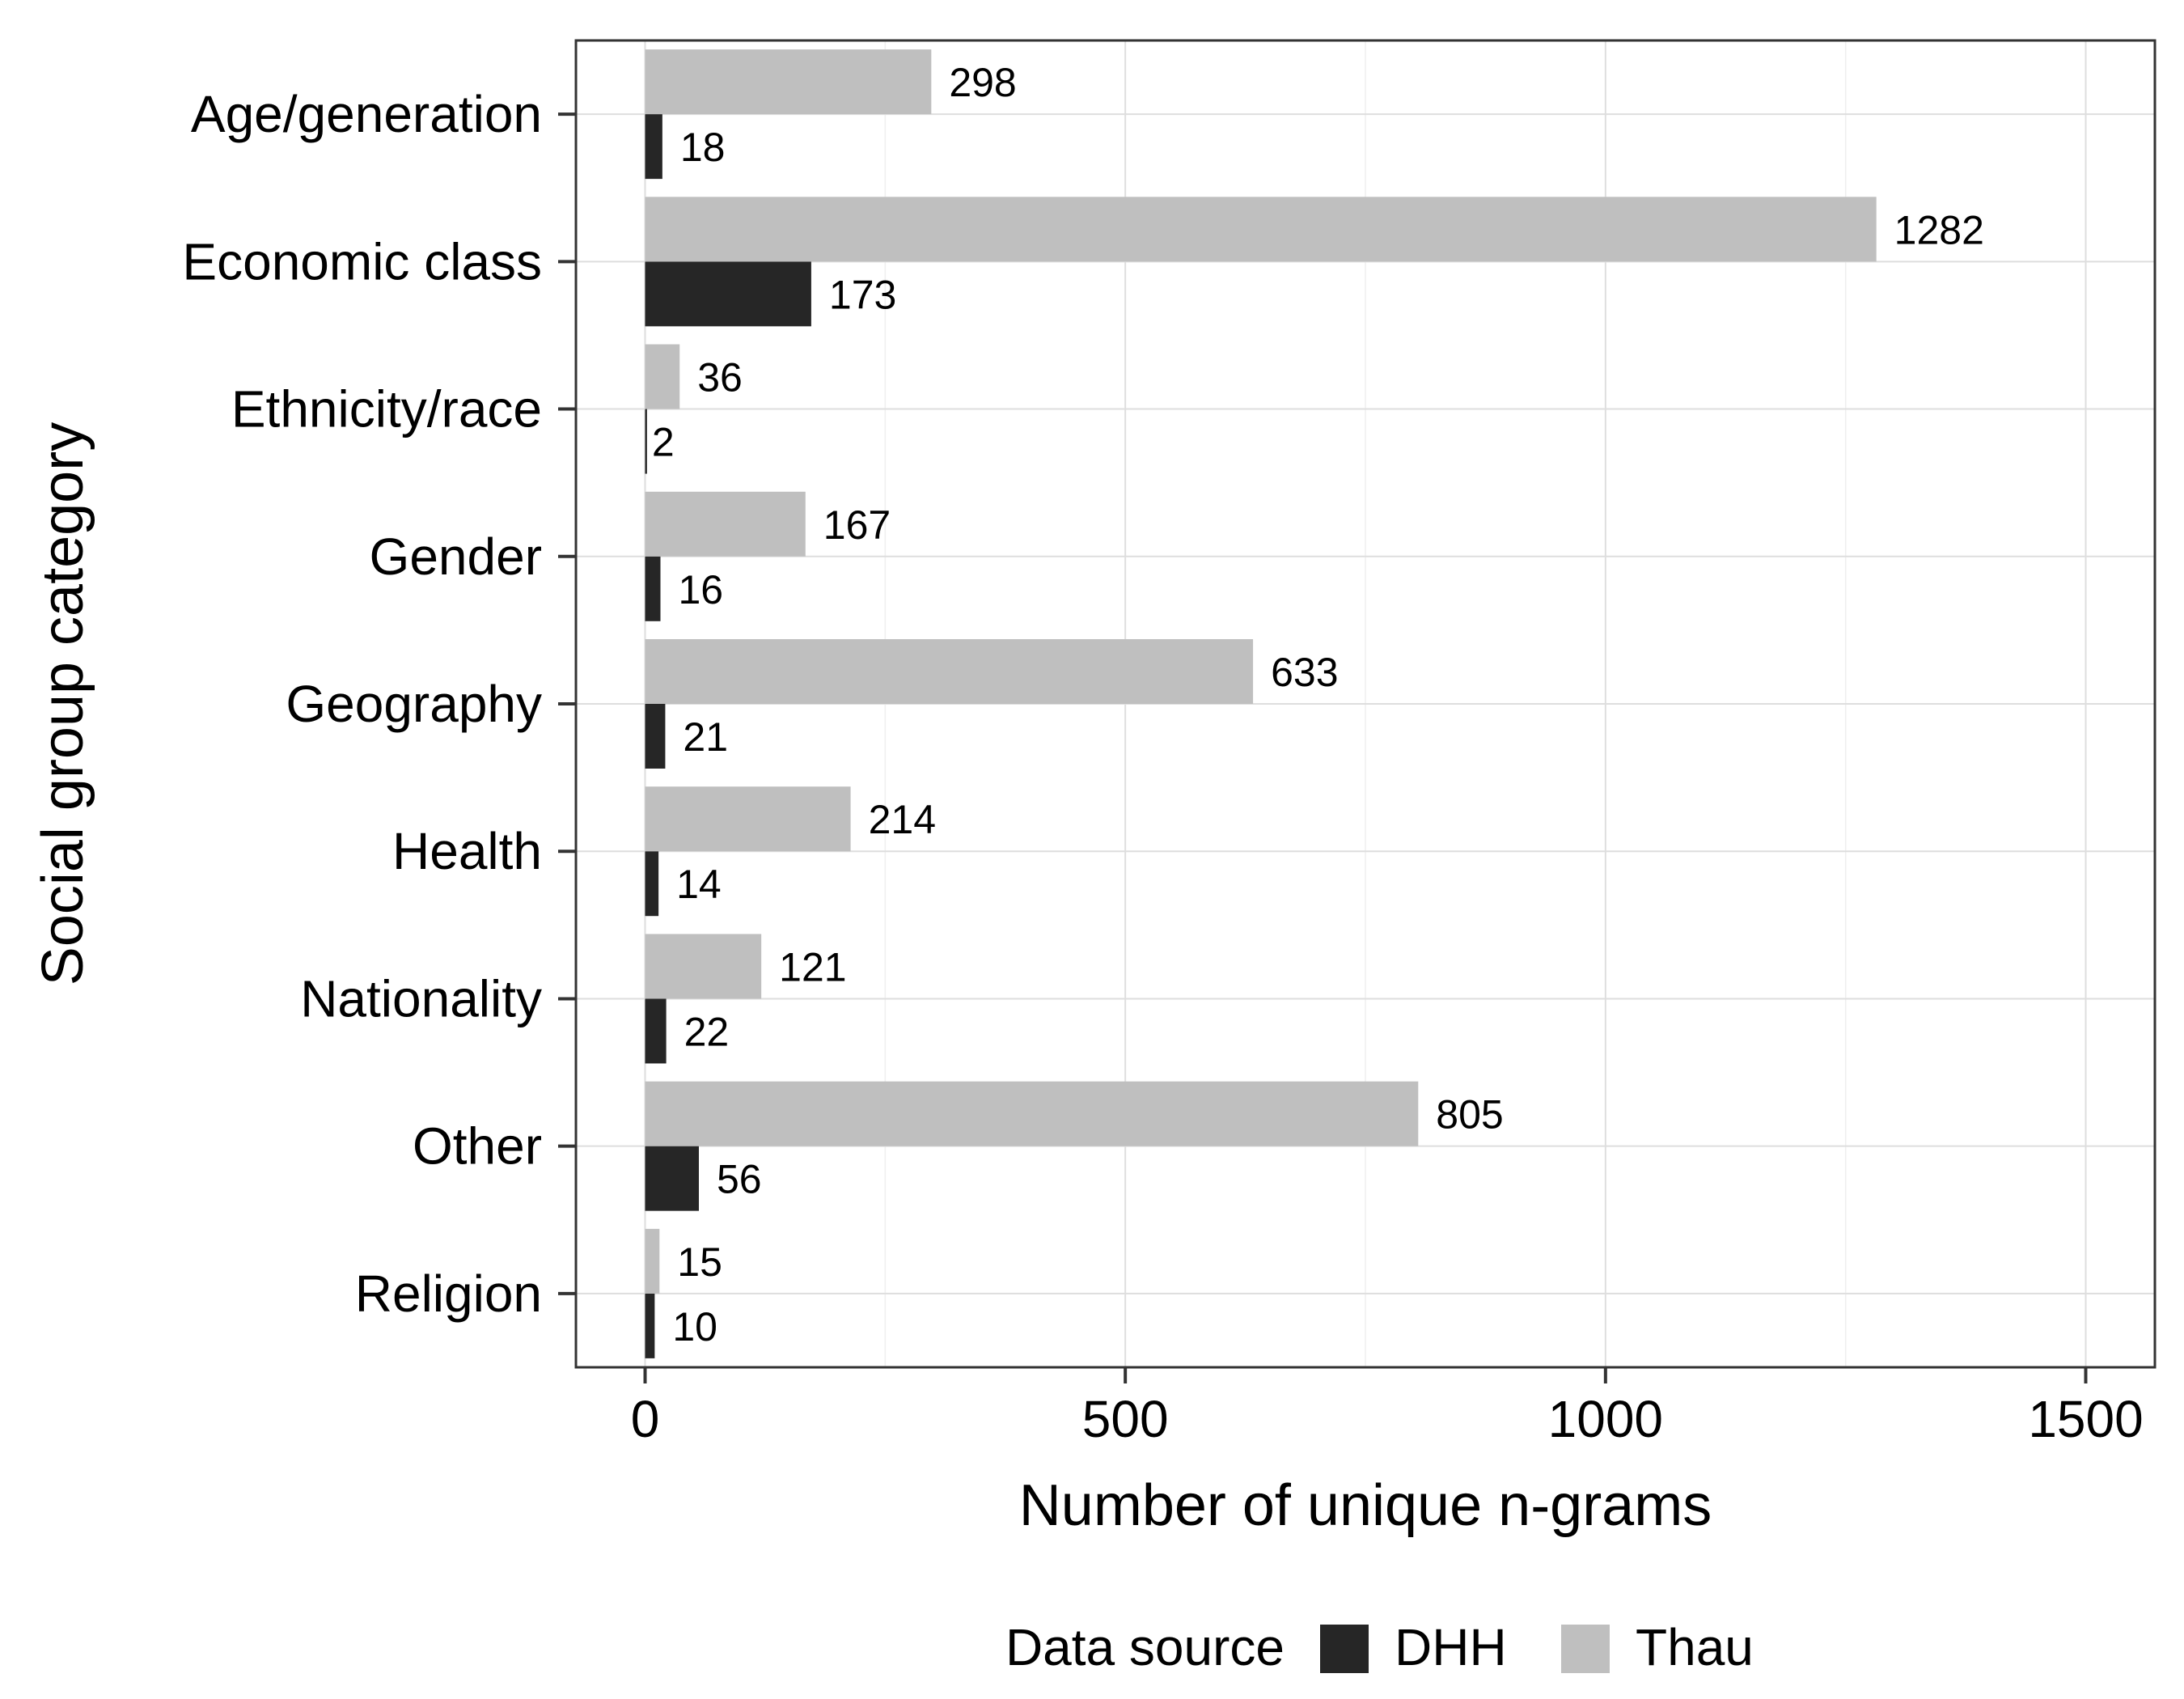 This screenshot has width=2184, height=1699. What do you see at coordinates (1469, 1115) in the screenshot?
I see `data-label-thau-other: 805` at bounding box center [1469, 1115].